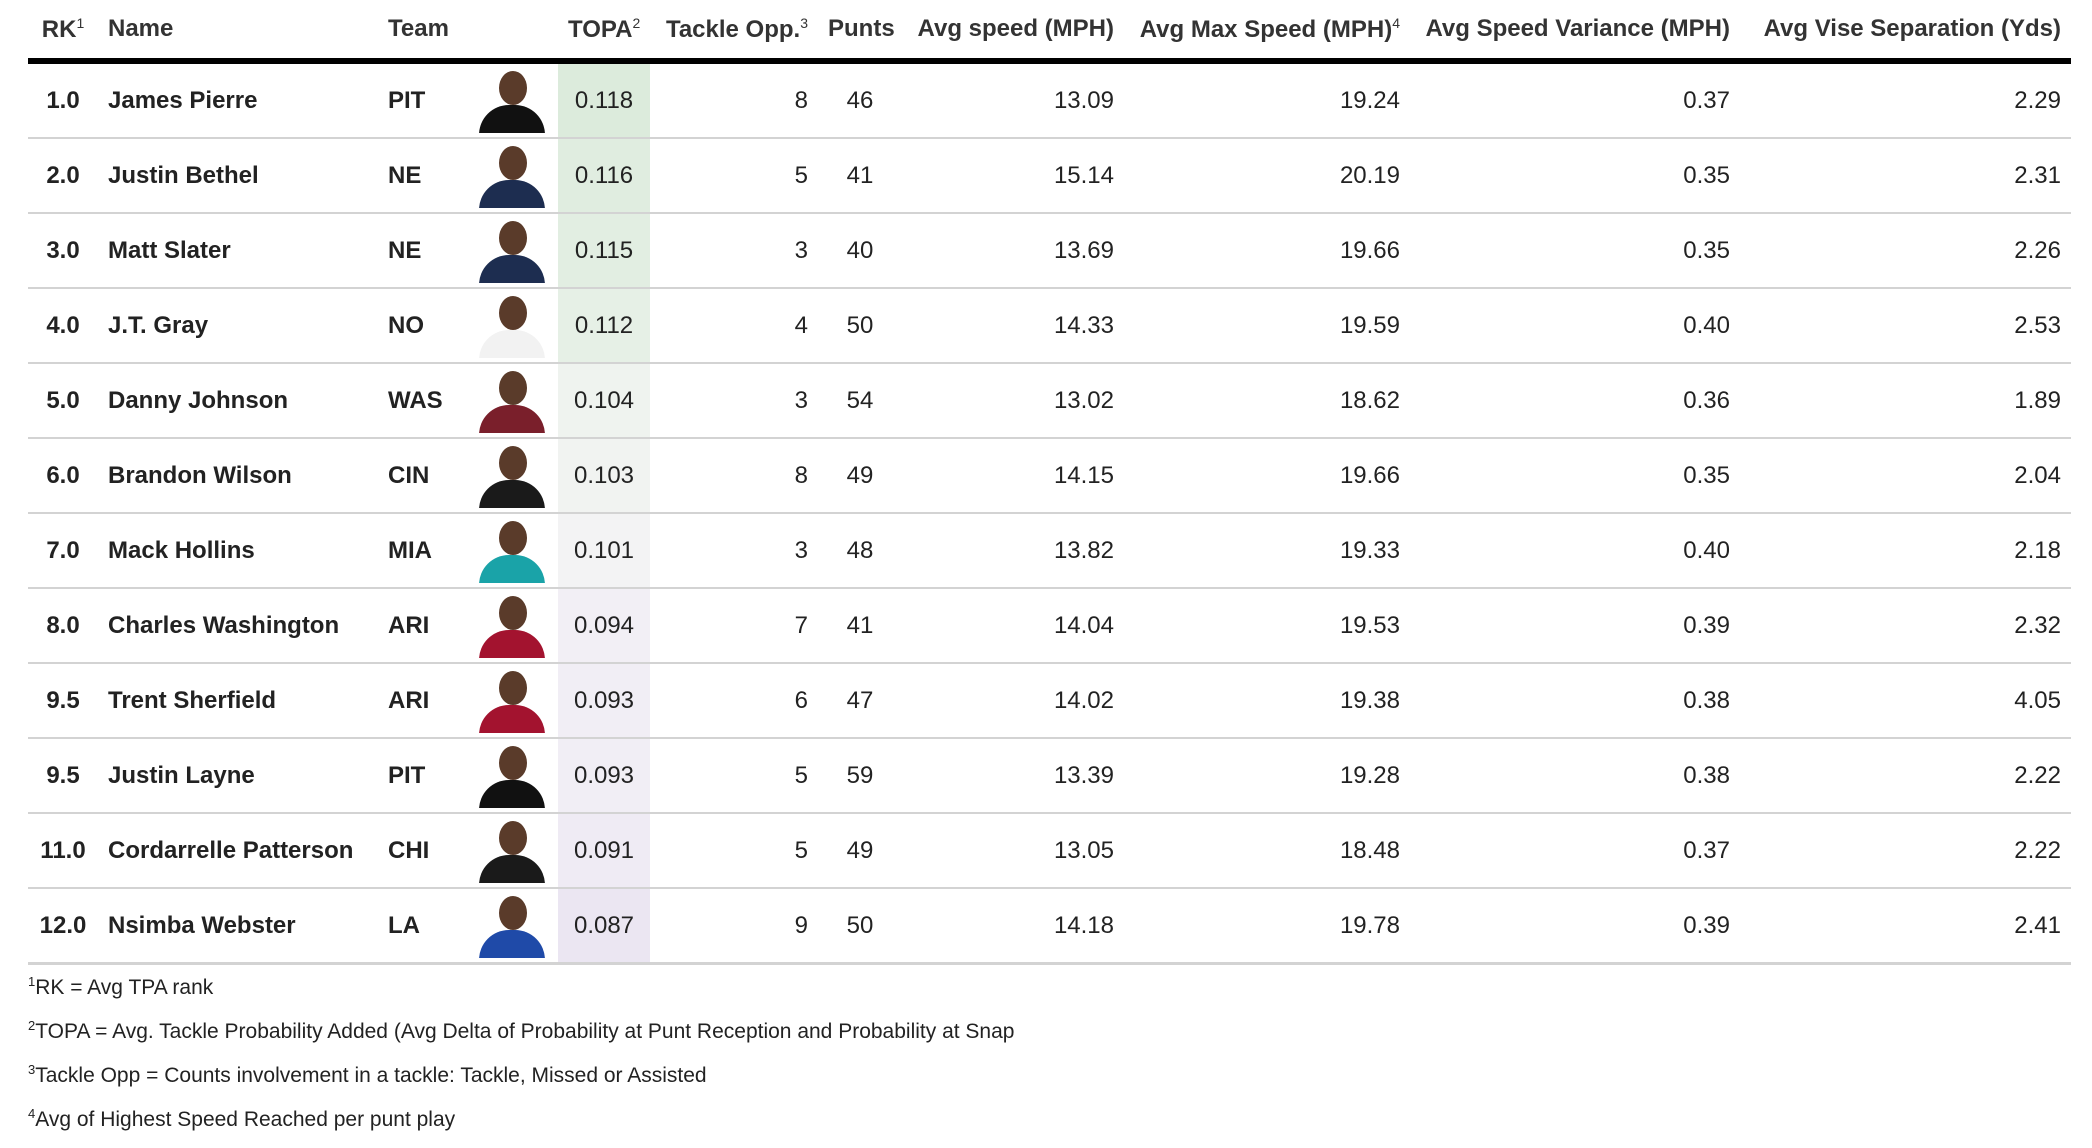 Image resolution: width=2092 pixels, height=1148 pixels. What do you see at coordinates (238, 401) in the screenshot?
I see `player-name-cell: Danny Johnson` at bounding box center [238, 401].